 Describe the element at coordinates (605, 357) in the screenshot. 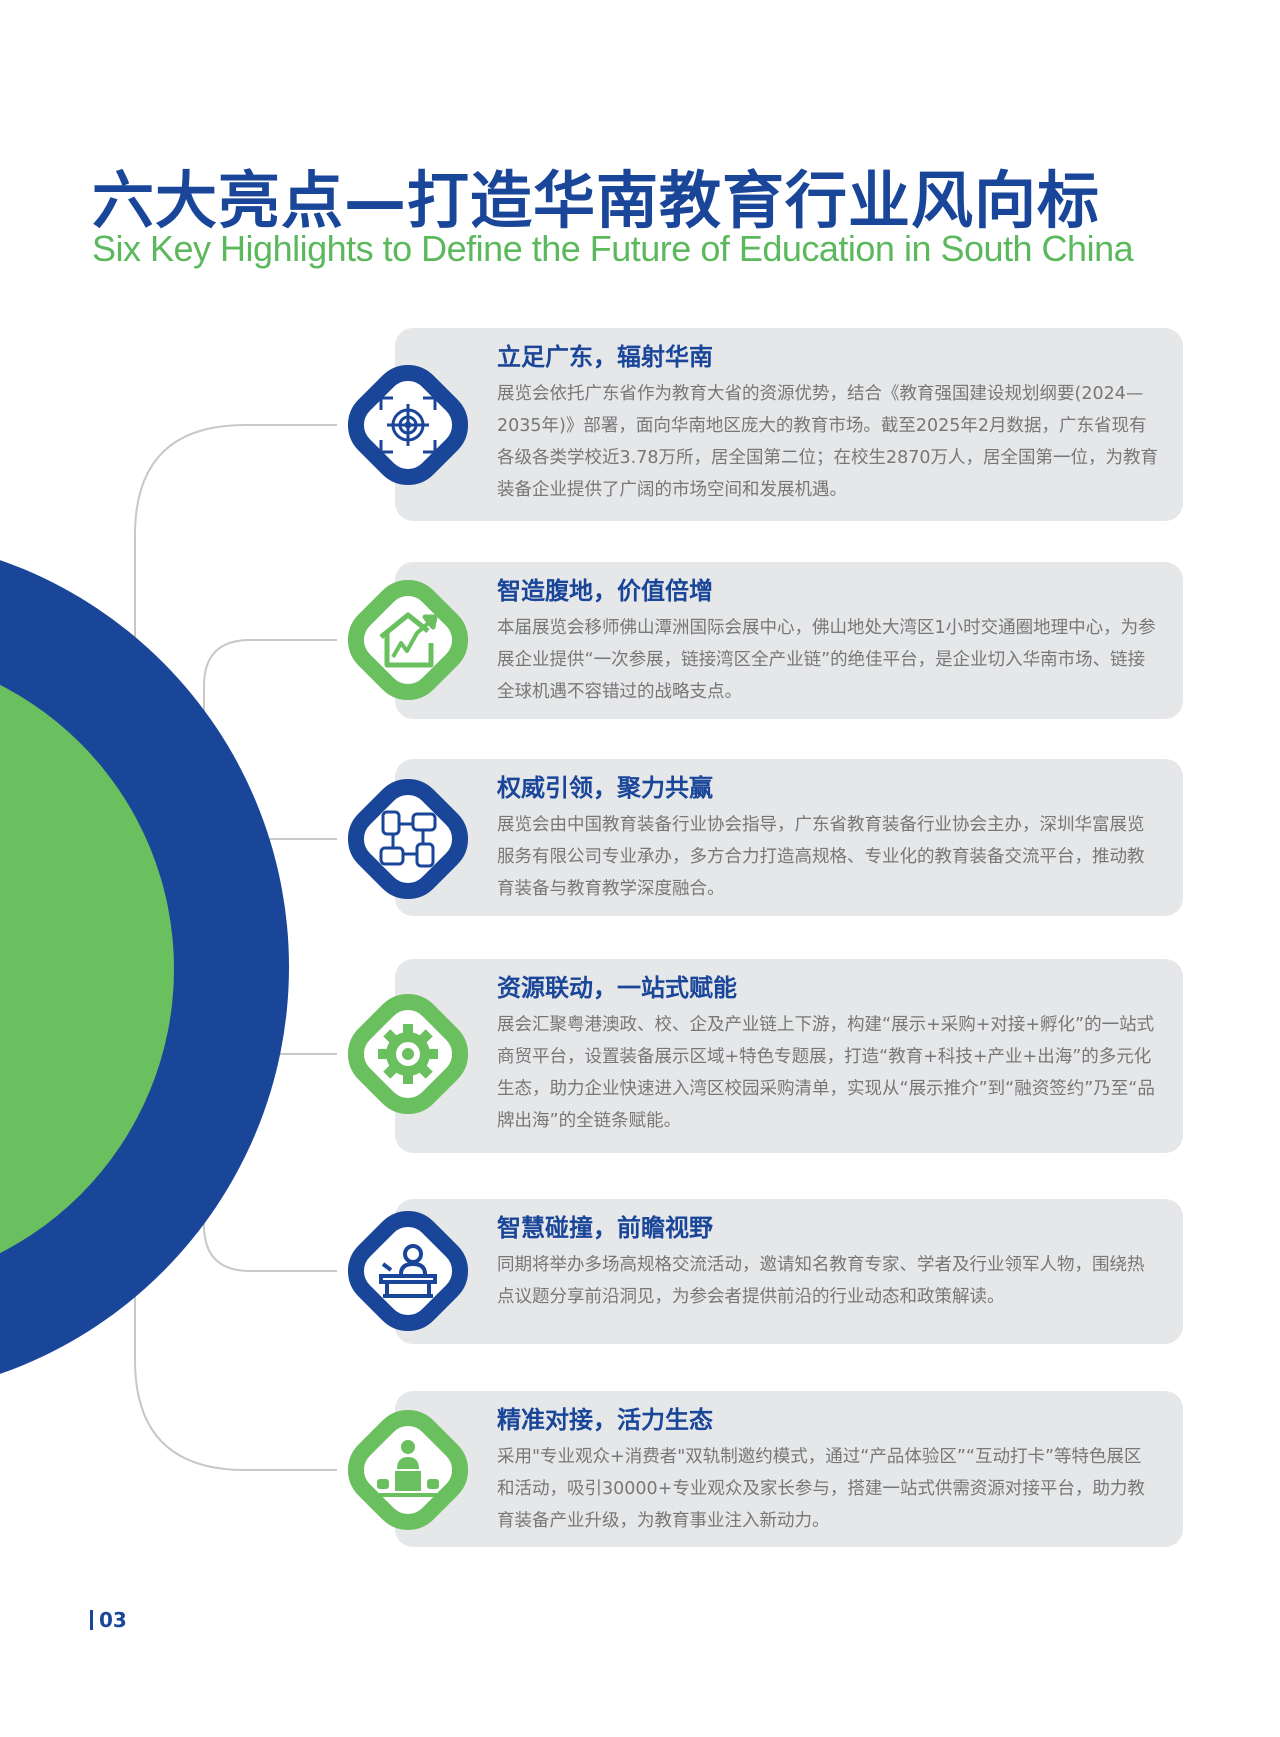

I see `highlight-title: 立足广东，辐射华南` at that location.